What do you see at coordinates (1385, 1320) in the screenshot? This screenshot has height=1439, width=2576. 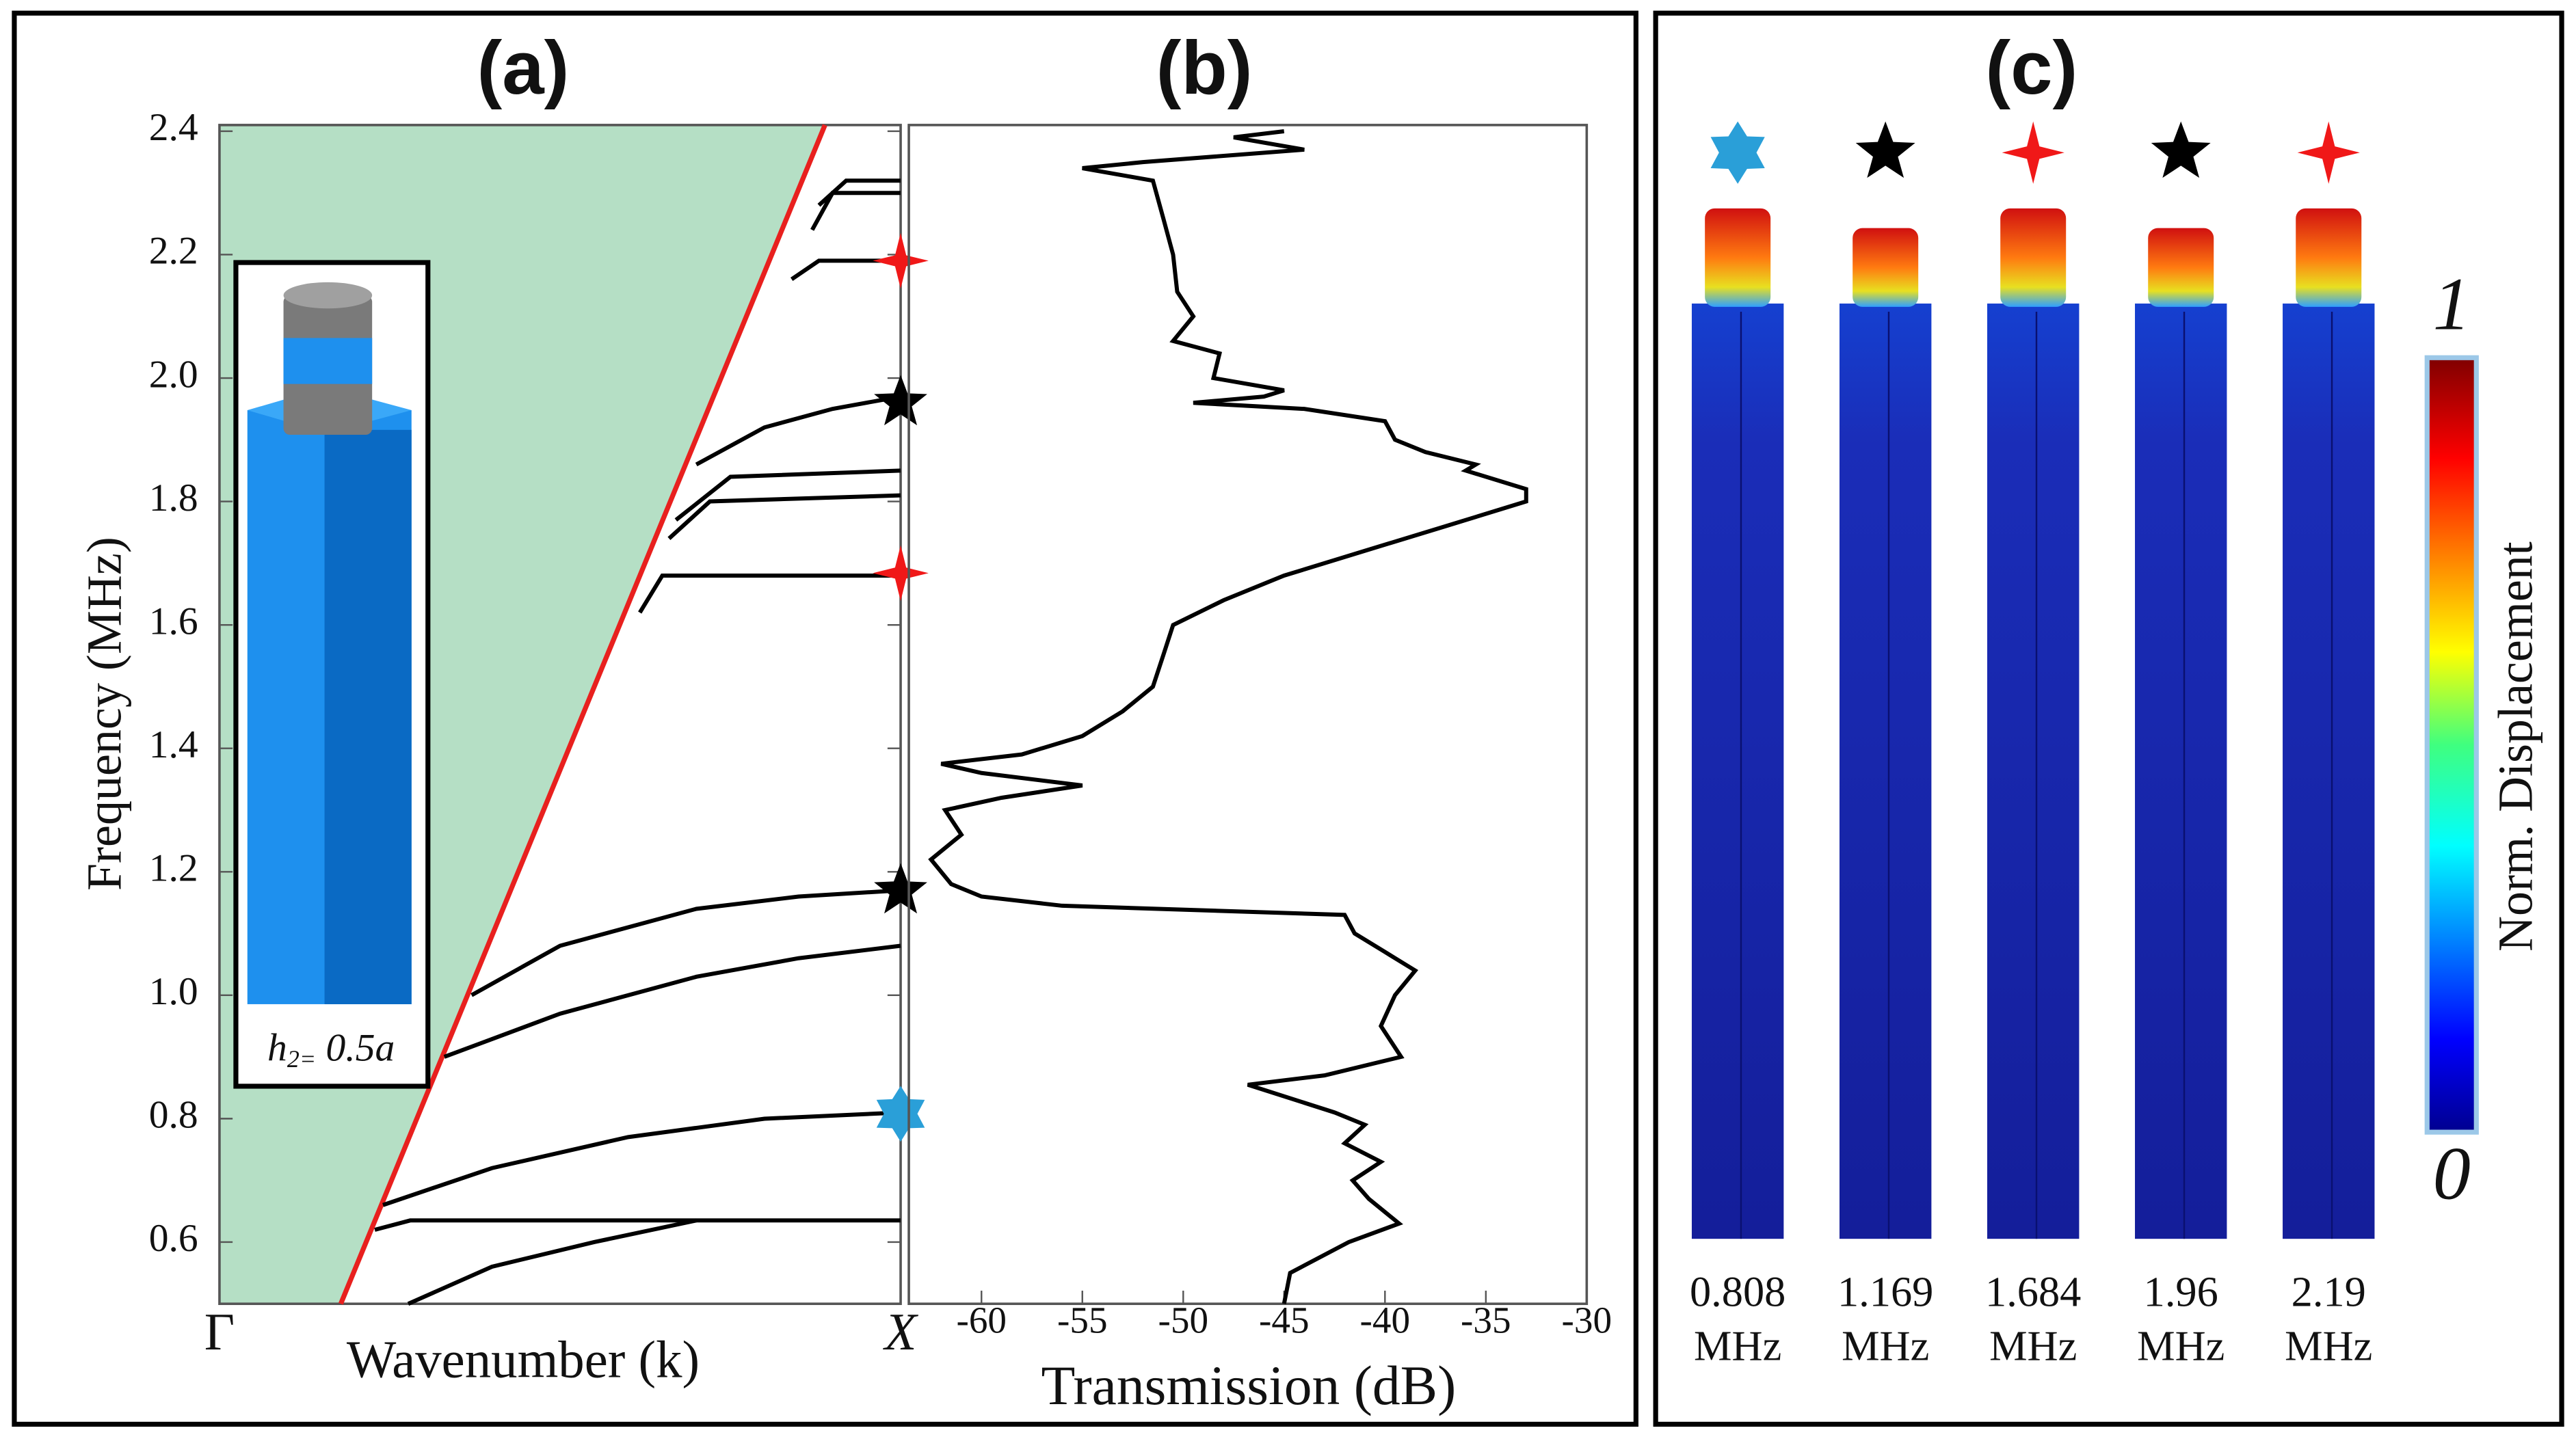 I see `x-tick-label: -40` at bounding box center [1385, 1320].